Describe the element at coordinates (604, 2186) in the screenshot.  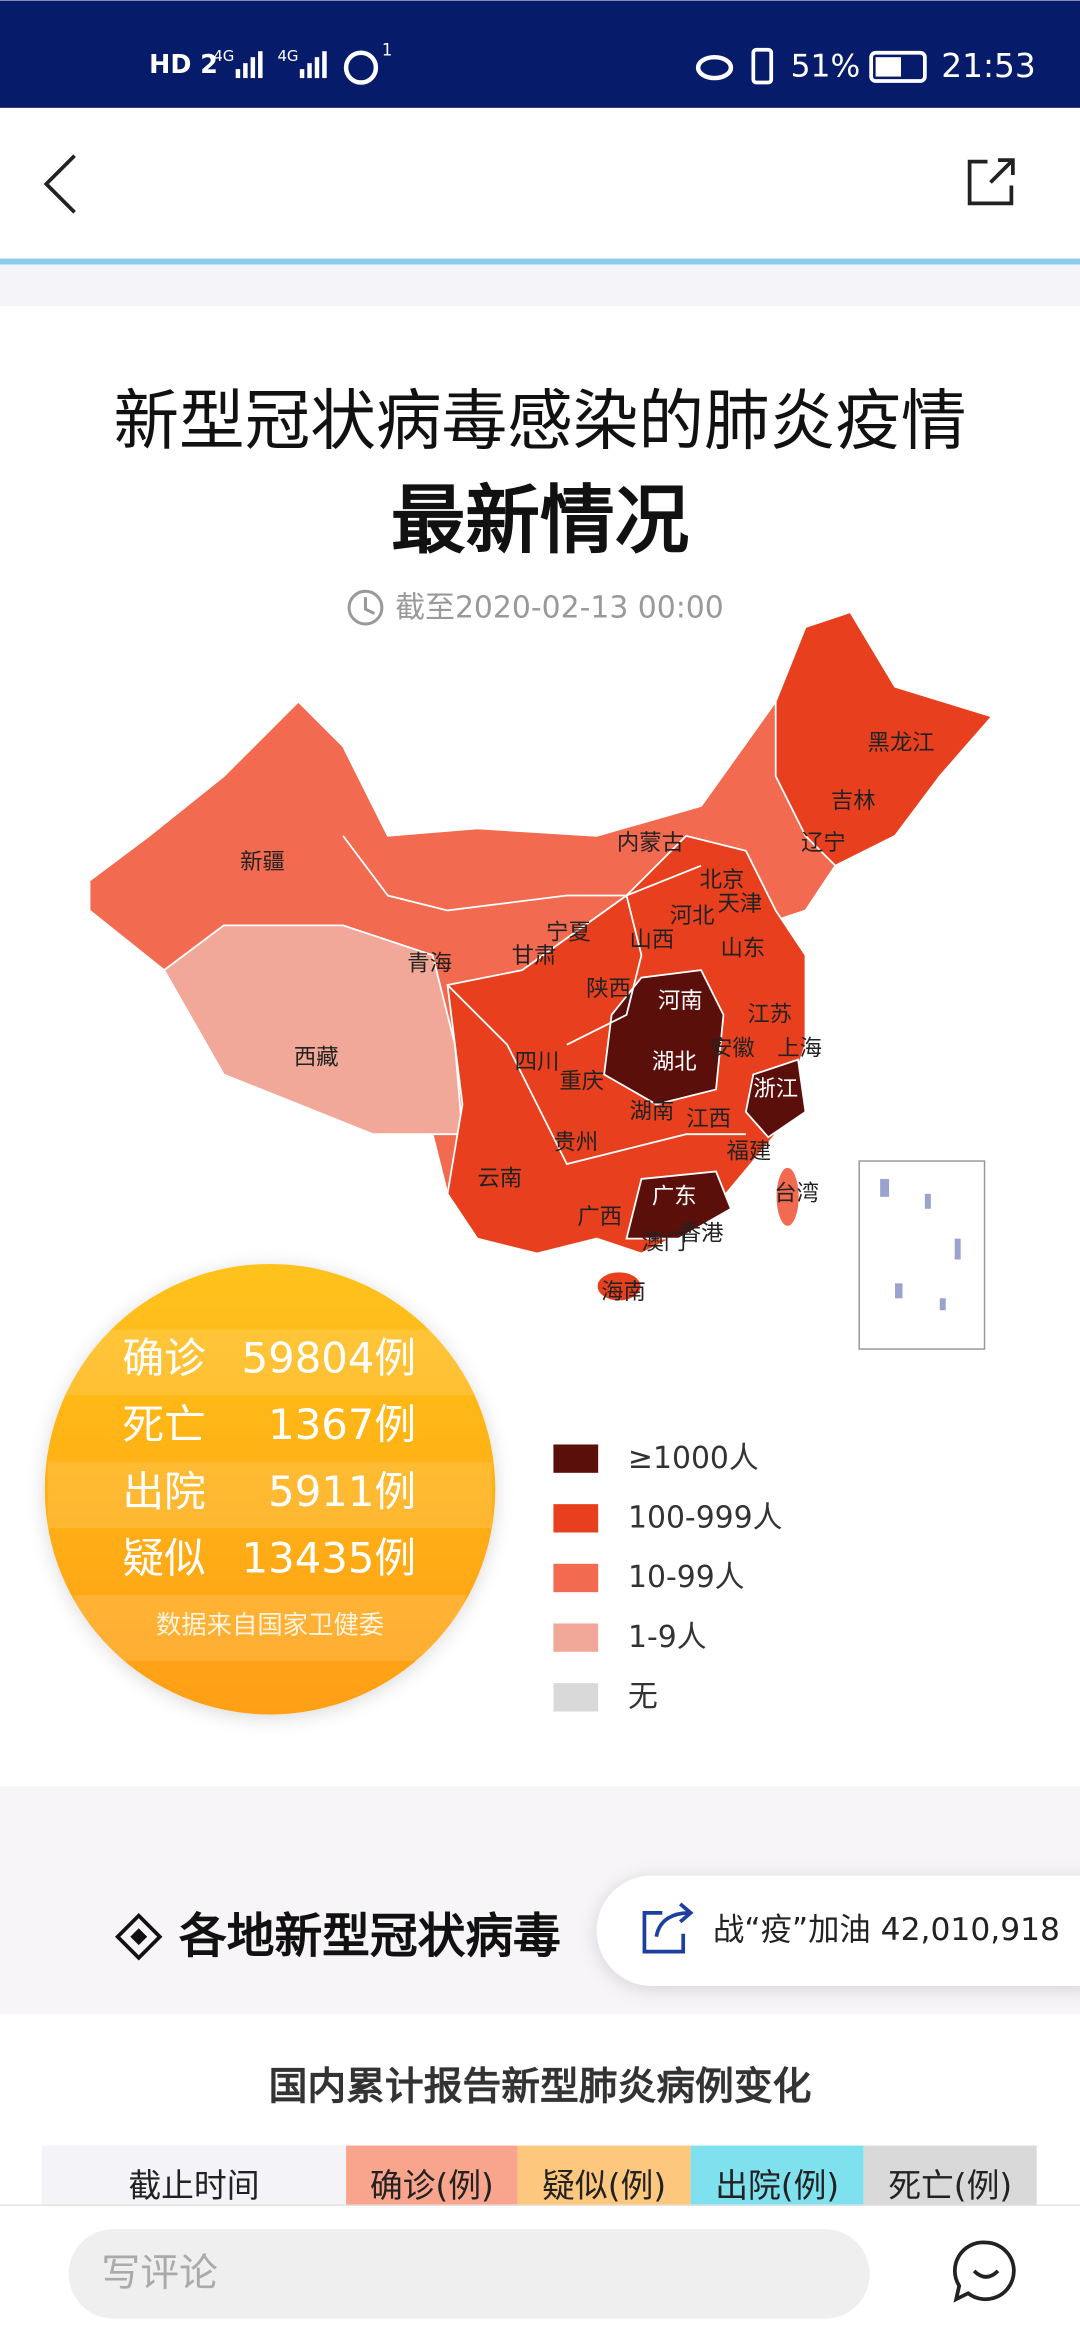
I see `header-label: 疑似(例)` at that location.